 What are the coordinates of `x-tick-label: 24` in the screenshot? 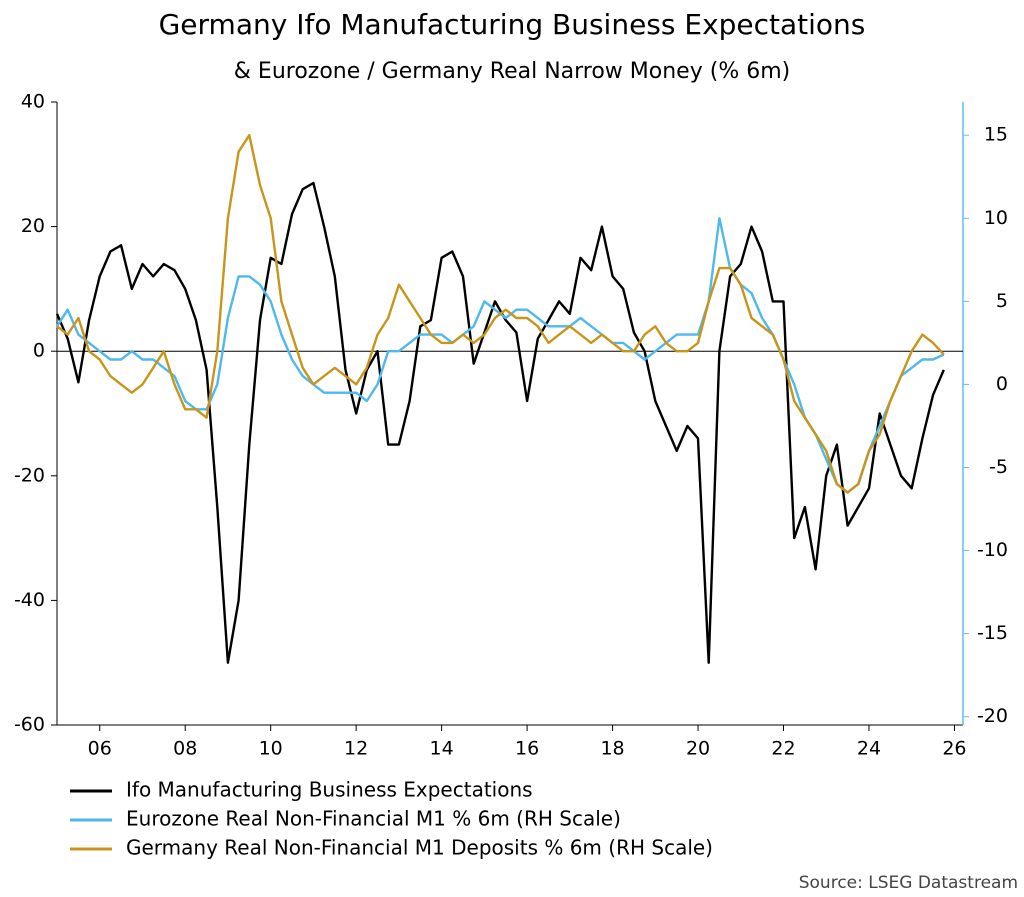 It's located at (869, 749).